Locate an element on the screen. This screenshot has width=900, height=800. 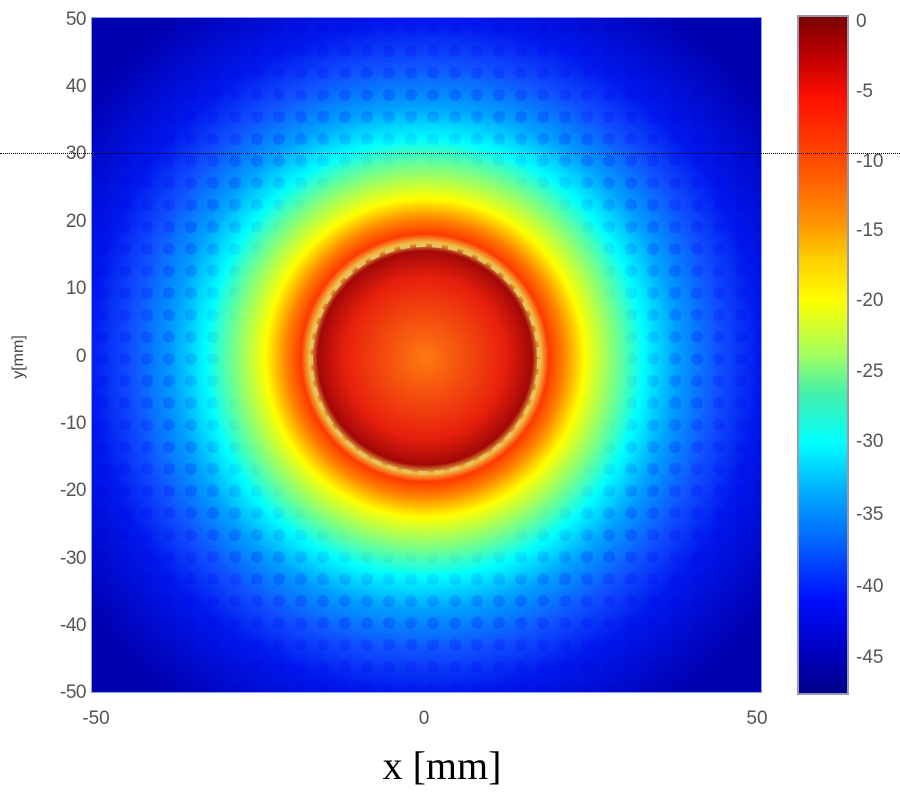
y-tick-label: 0 is located at coordinates (81, 356).